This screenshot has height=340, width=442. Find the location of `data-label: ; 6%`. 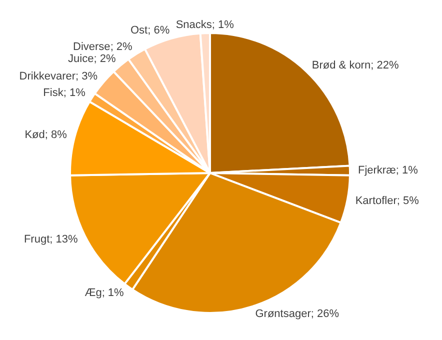

data-label: ; 6% is located at coordinates (159, 30).